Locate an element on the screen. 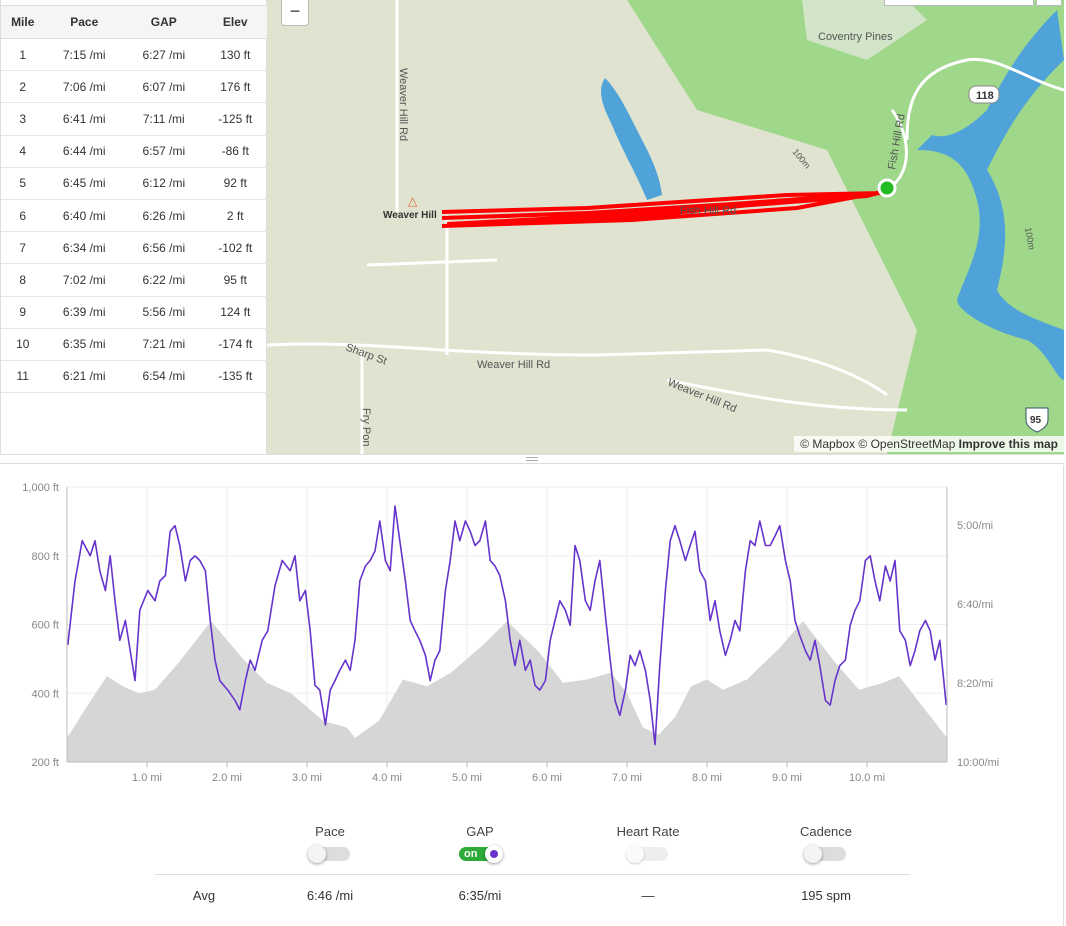  improve-map-link: Improve this map is located at coordinates (1008, 444).